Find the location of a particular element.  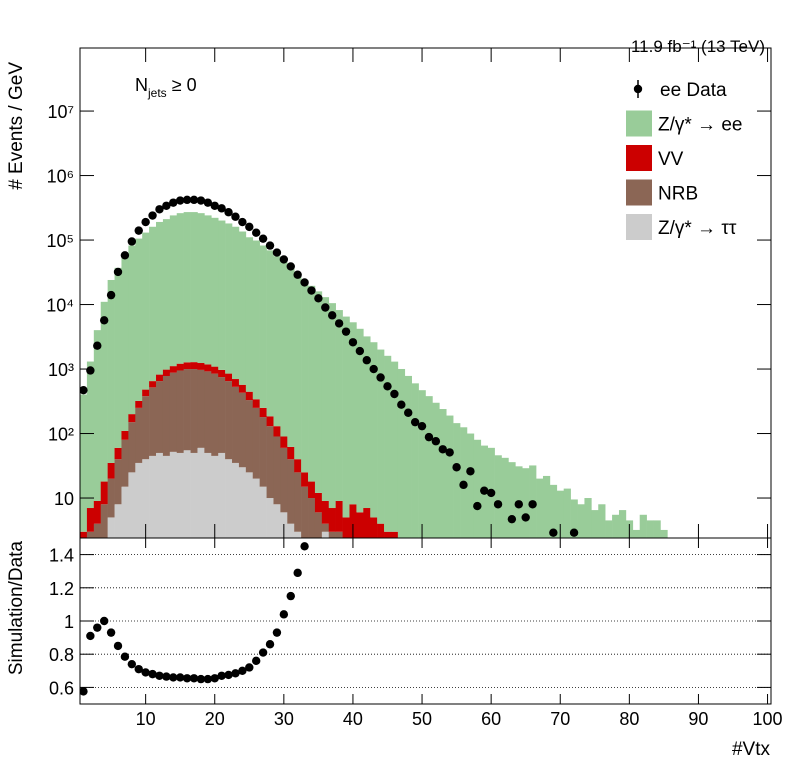

y-tick-label: 10 is located at coordinates (64, 499).